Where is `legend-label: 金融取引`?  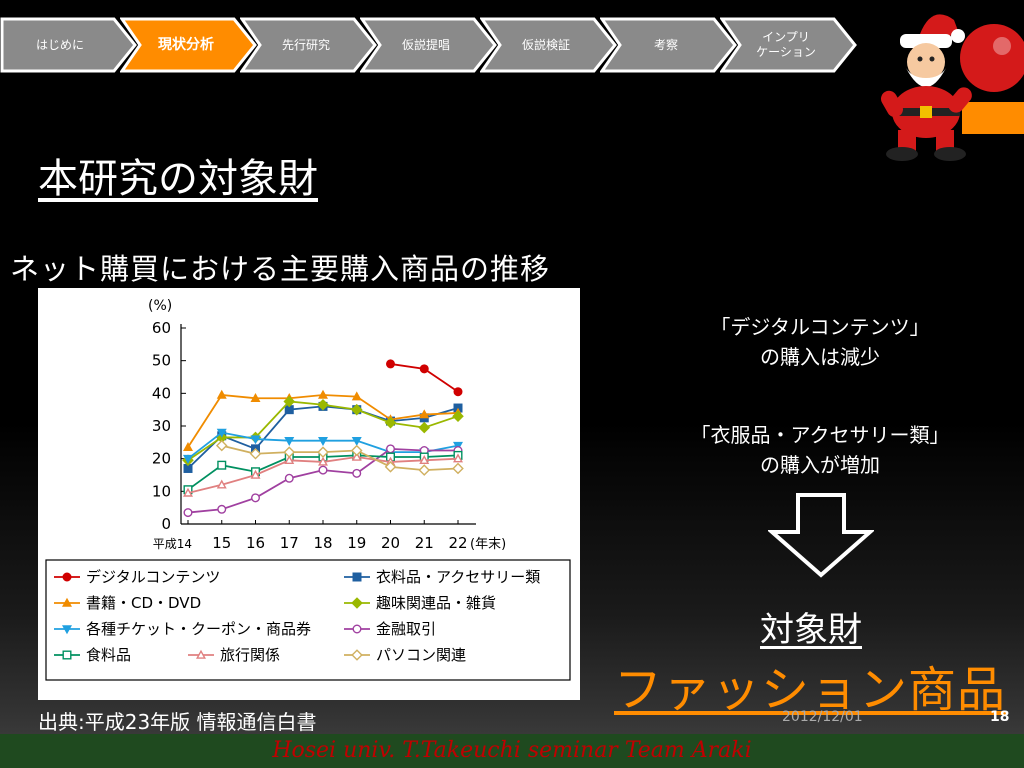
legend-label: 金融取引 is located at coordinates (406, 629).